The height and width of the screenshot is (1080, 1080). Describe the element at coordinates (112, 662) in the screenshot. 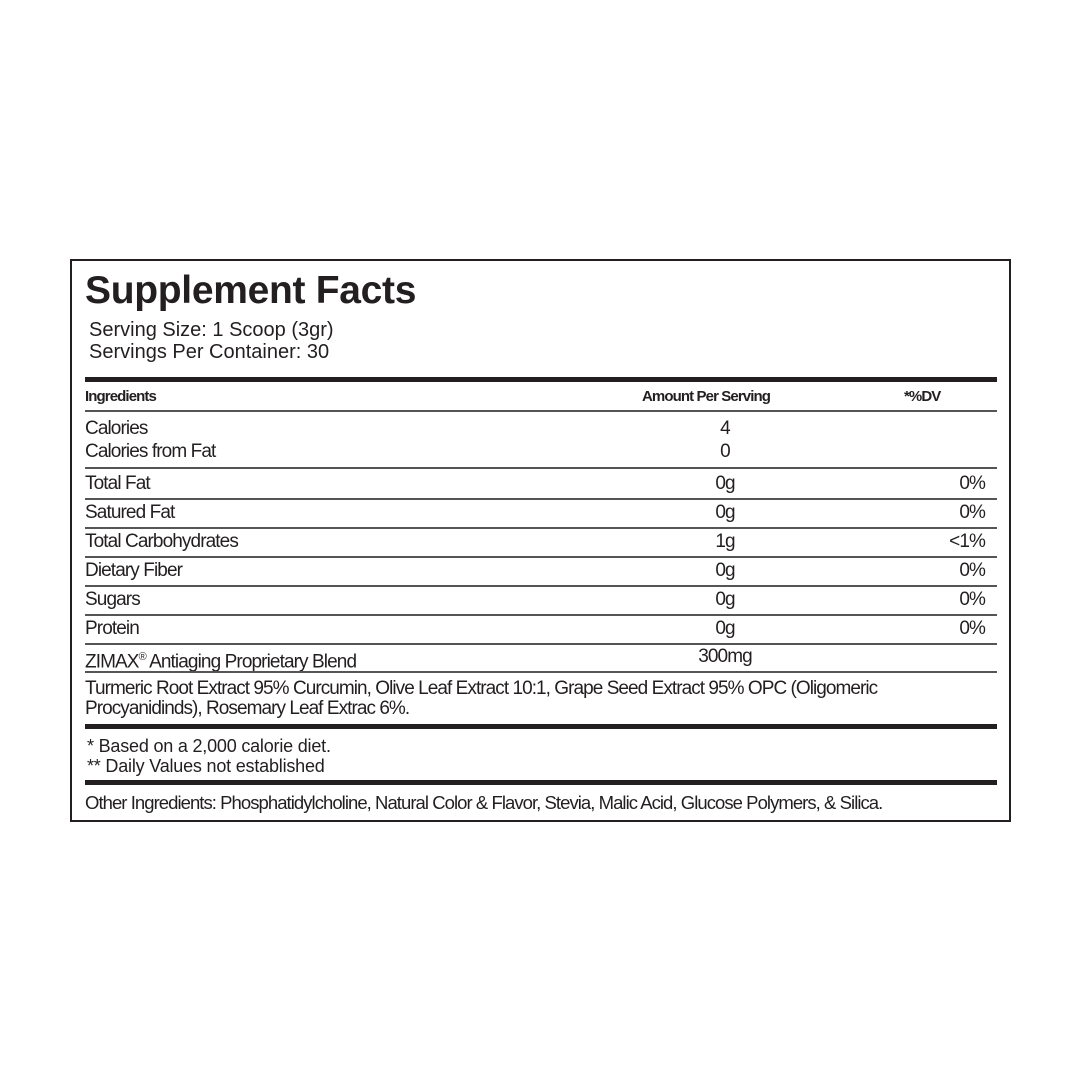

I see `blend-brand: ZIMAX` at that location.